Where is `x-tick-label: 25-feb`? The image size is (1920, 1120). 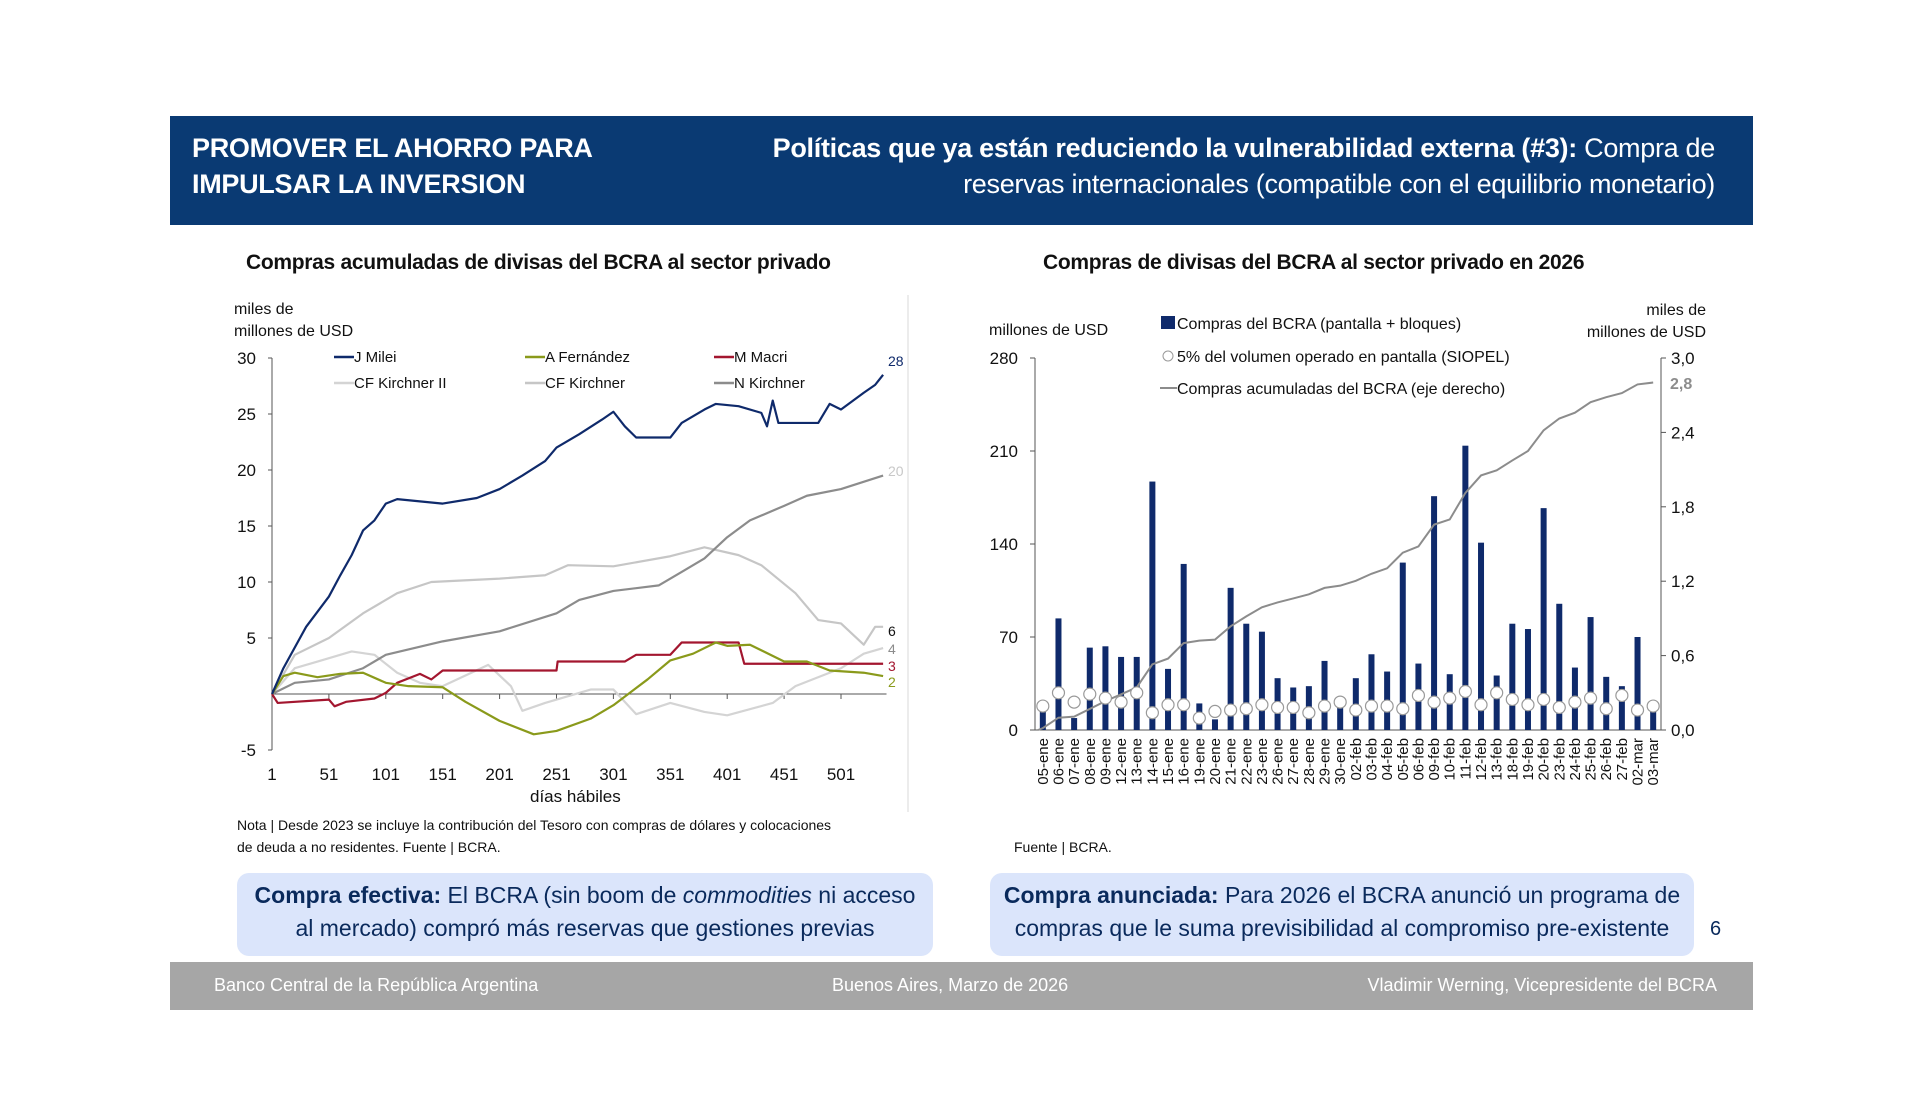
x-tick-label: 25-feb is located at coordinates (1591, 759).